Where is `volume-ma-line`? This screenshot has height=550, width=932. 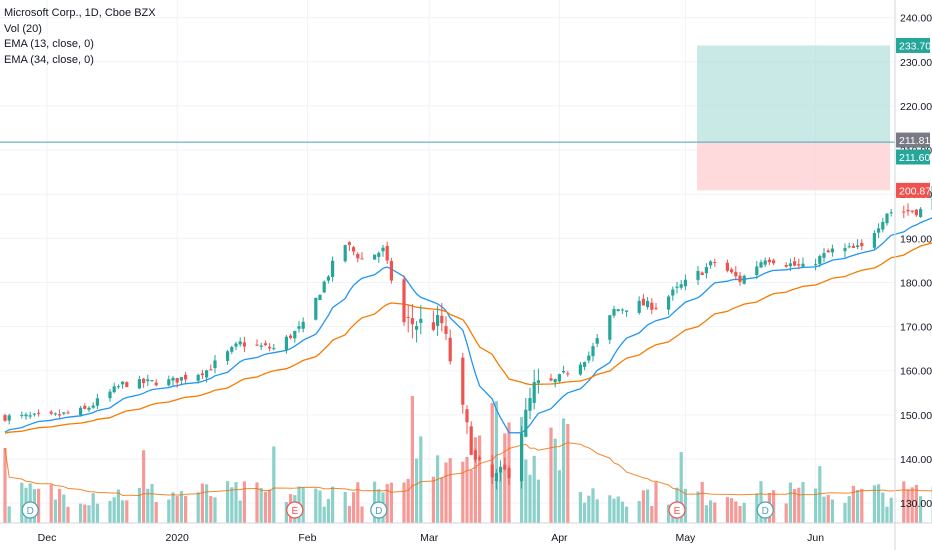
volume-ma-line is located at coordinates (468, 469).